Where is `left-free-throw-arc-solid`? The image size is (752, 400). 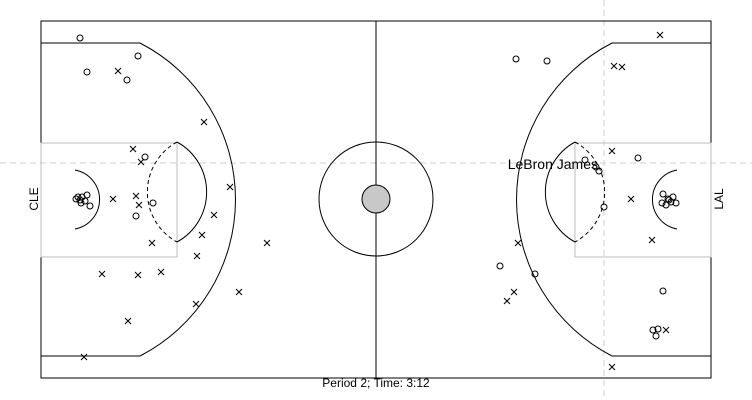 left-free-throw-arc-solid is located at coordinates (192, 192).